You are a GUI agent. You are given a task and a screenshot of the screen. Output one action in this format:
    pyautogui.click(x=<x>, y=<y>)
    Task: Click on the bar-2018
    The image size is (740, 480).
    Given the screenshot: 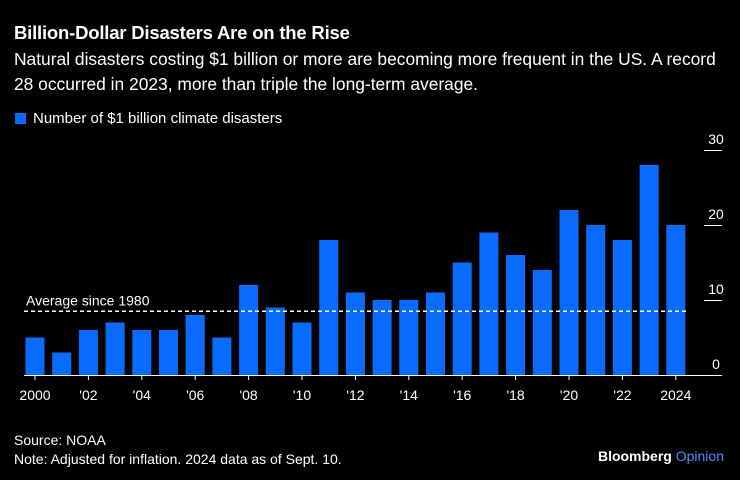 What is the action you would take?
    pyautogui.click(x=516, y=315)
    